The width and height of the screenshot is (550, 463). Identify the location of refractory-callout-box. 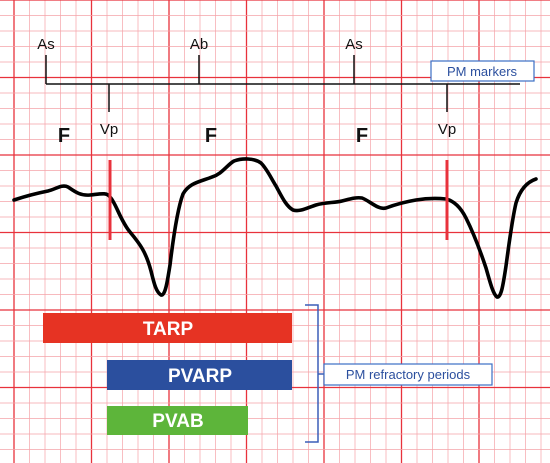
(408, 374).